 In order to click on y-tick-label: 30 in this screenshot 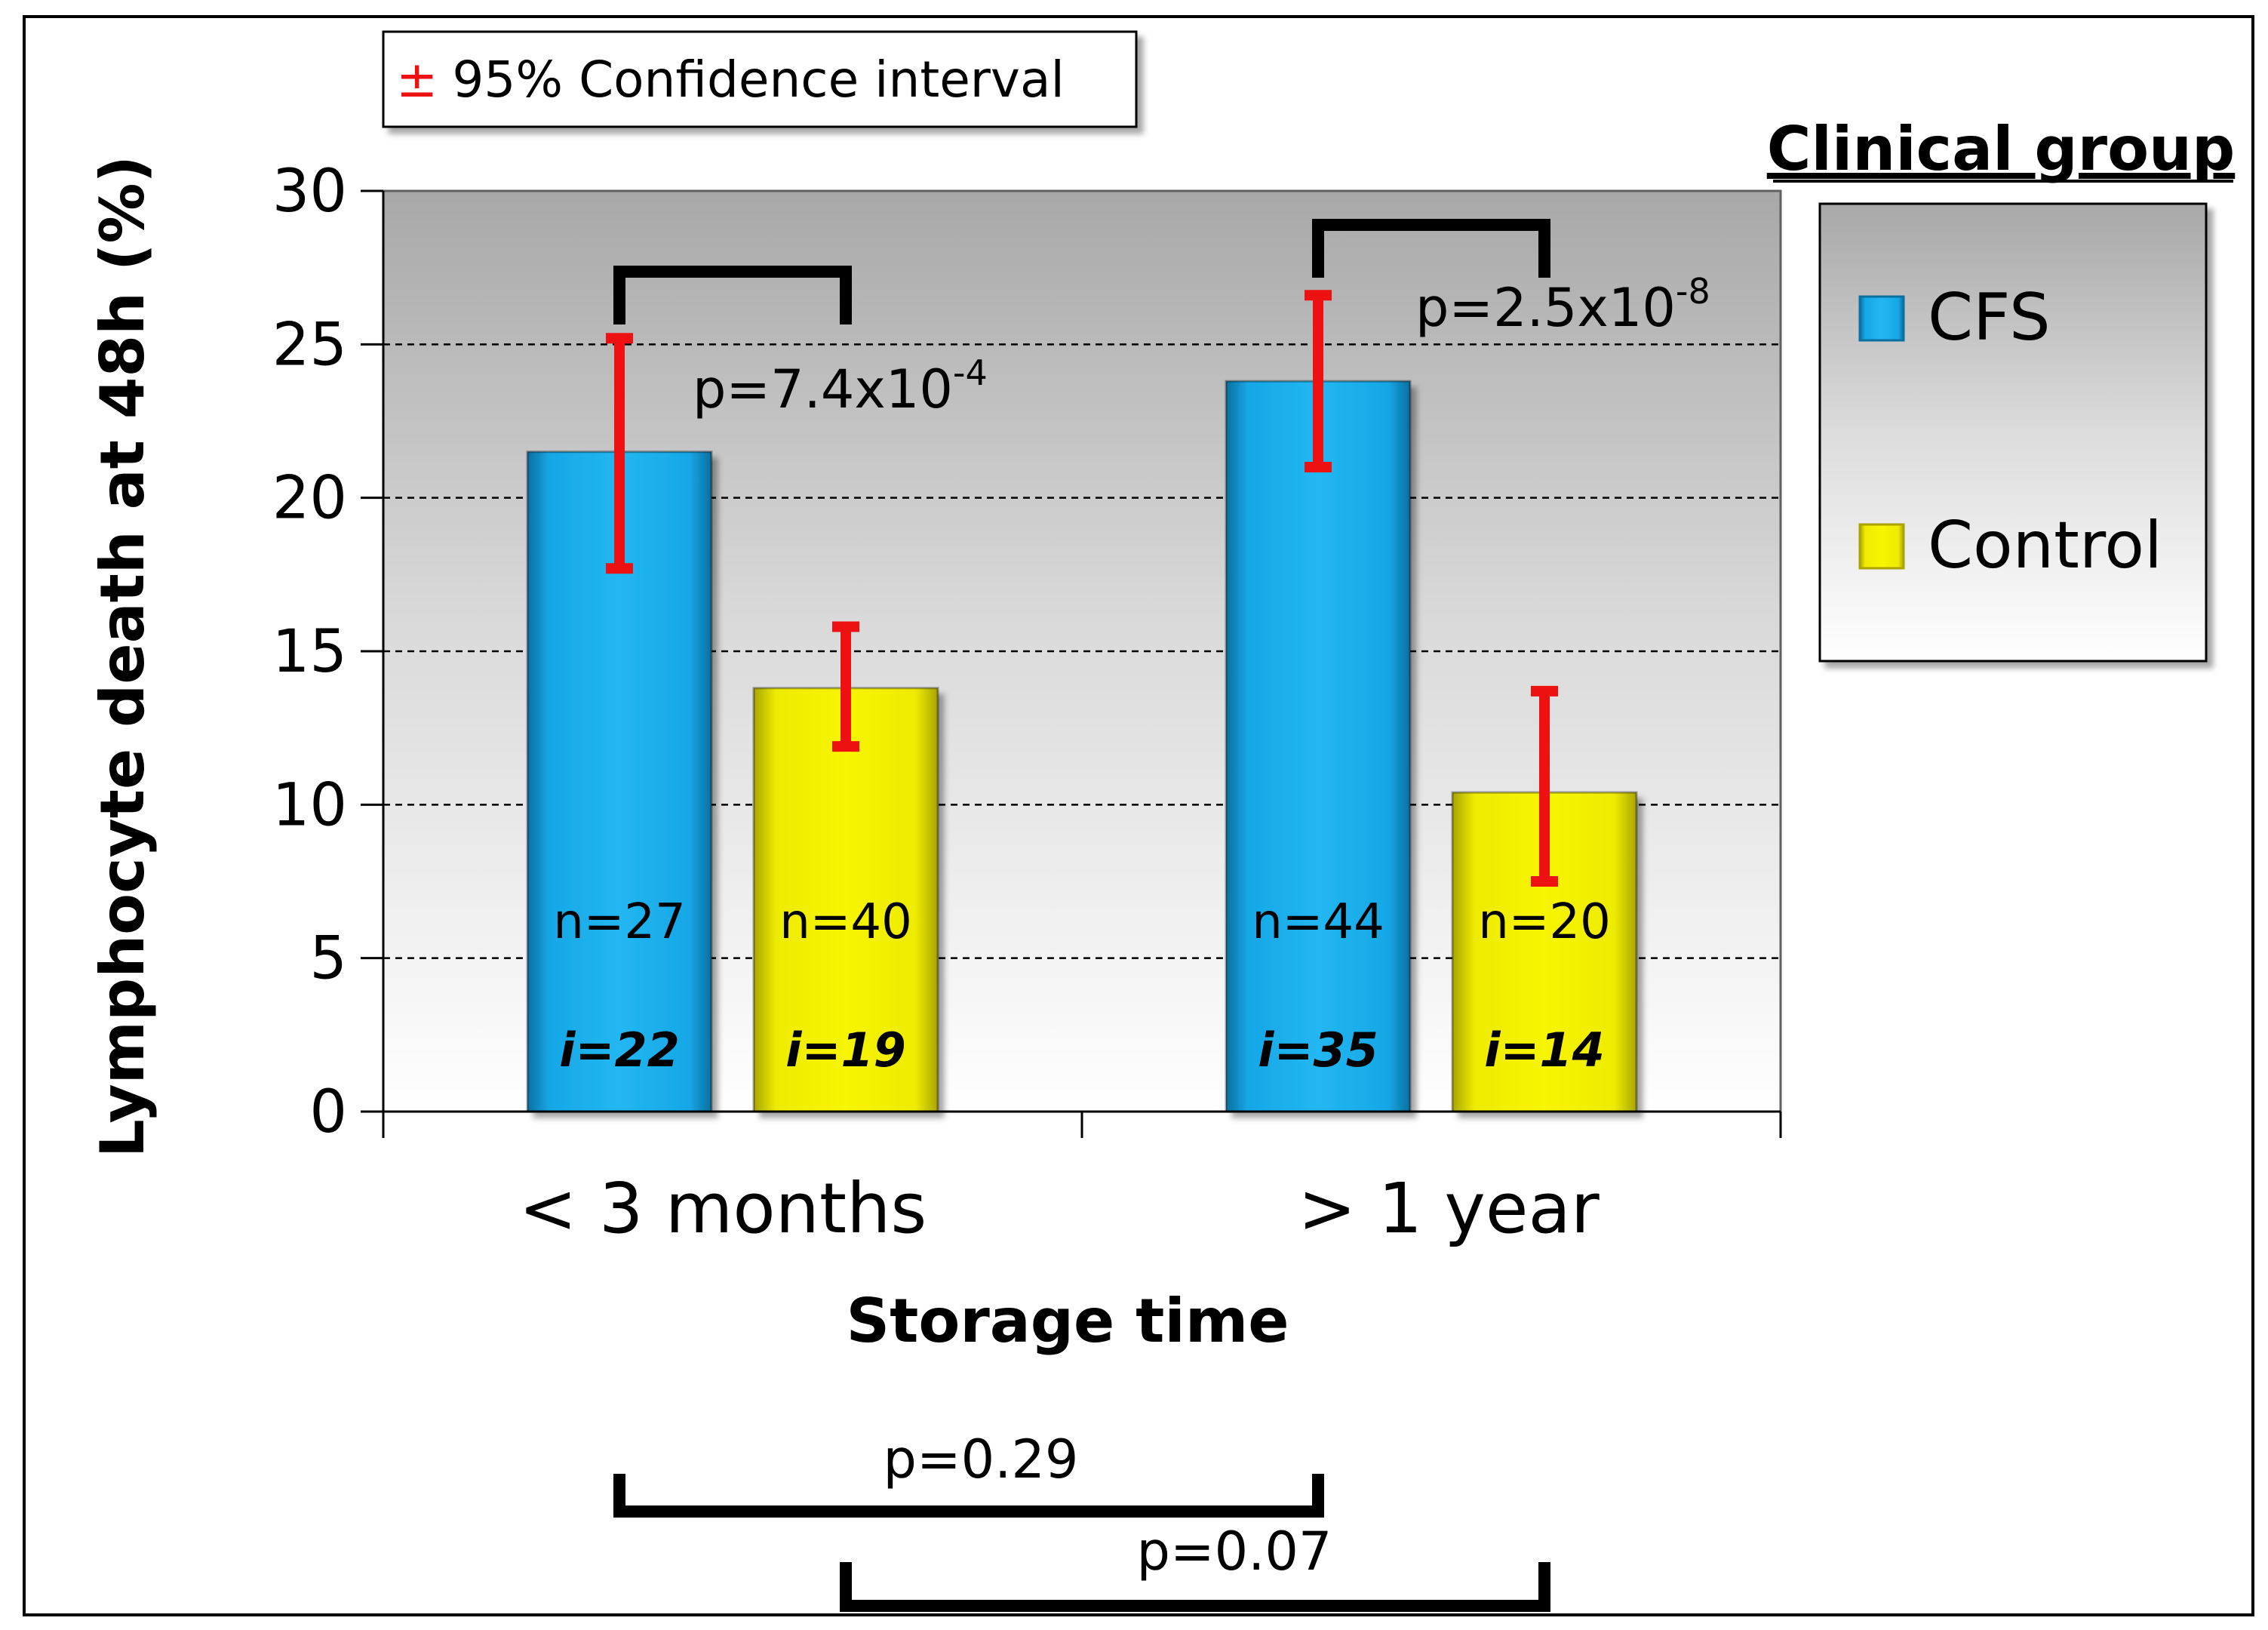, I will do `click(309, 192)`.